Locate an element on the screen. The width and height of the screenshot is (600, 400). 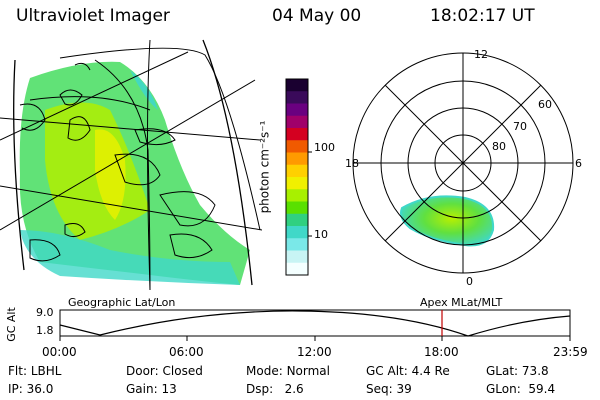
colorbar-frame is located at coordinates (297, 177).